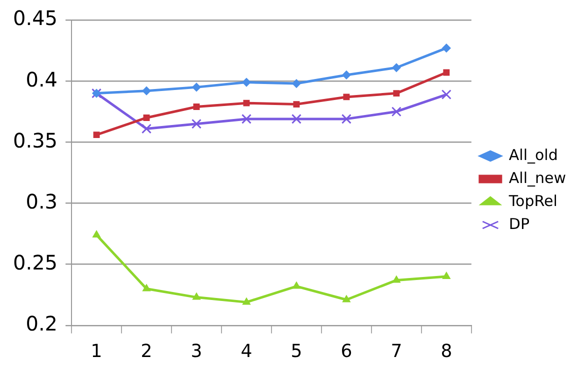 This screenshot has height=376, width=581. Describe the element at coordinates (246, 351) in the screenshot. I see `x-tick-label: 4` at that location.